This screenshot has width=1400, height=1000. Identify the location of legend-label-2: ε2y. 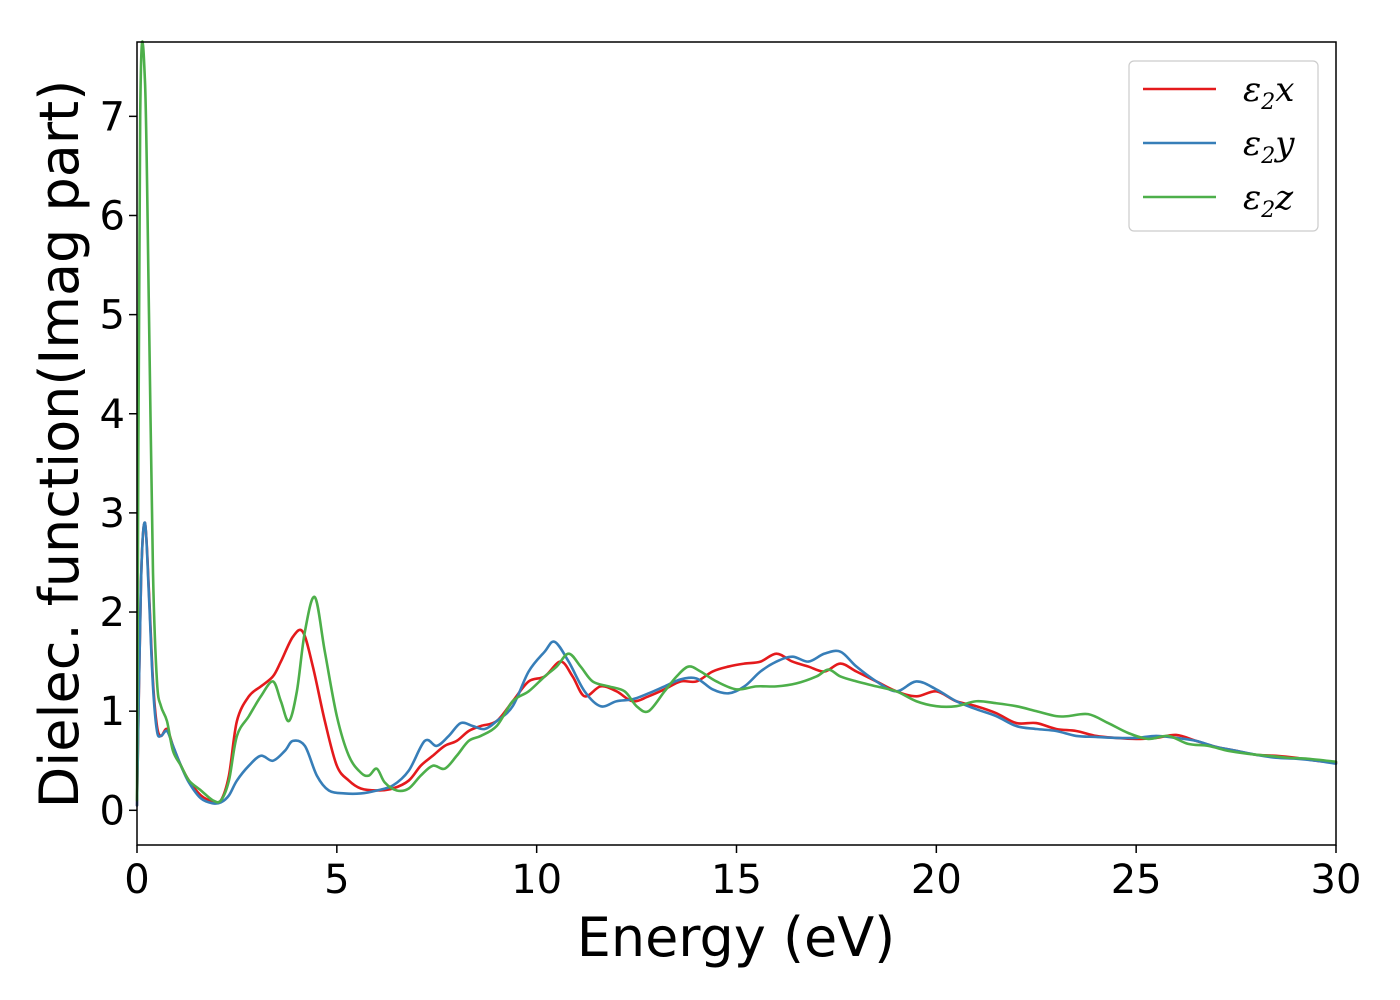
(1269, 146).